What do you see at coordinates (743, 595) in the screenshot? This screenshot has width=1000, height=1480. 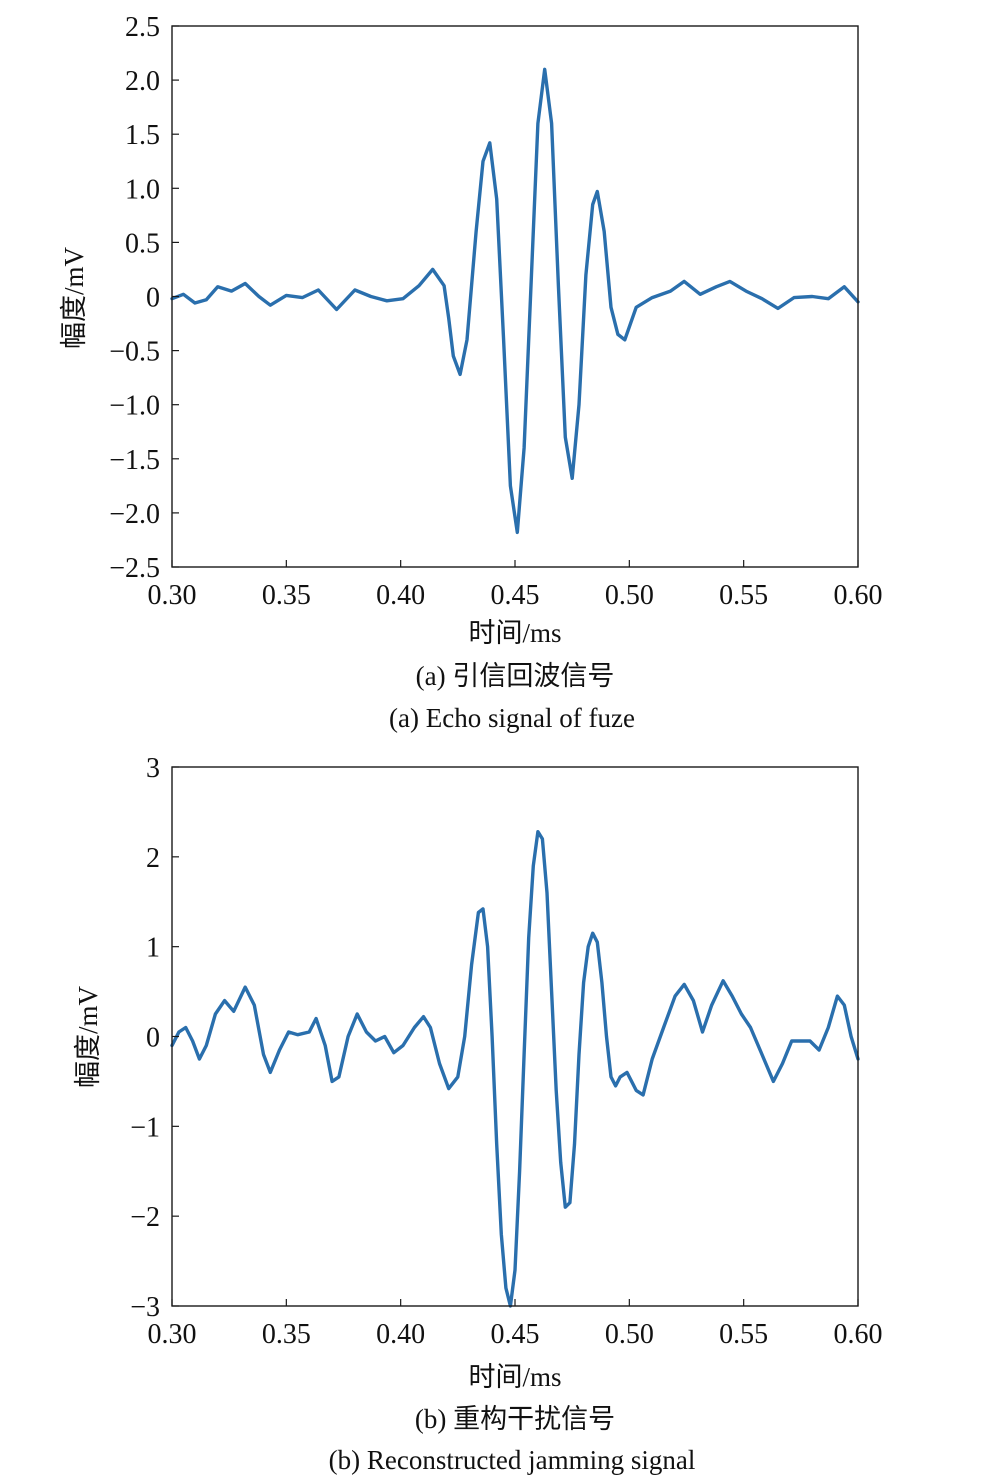 I see `chart-a-x-tick-label: 0.55` at bounding box center [743, 595].